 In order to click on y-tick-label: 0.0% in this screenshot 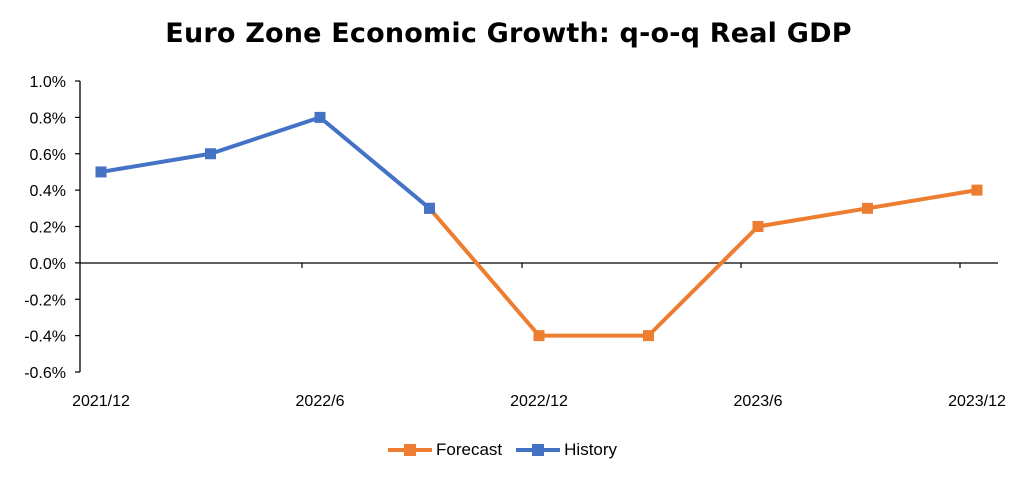, I will do `click(48, 264)`.